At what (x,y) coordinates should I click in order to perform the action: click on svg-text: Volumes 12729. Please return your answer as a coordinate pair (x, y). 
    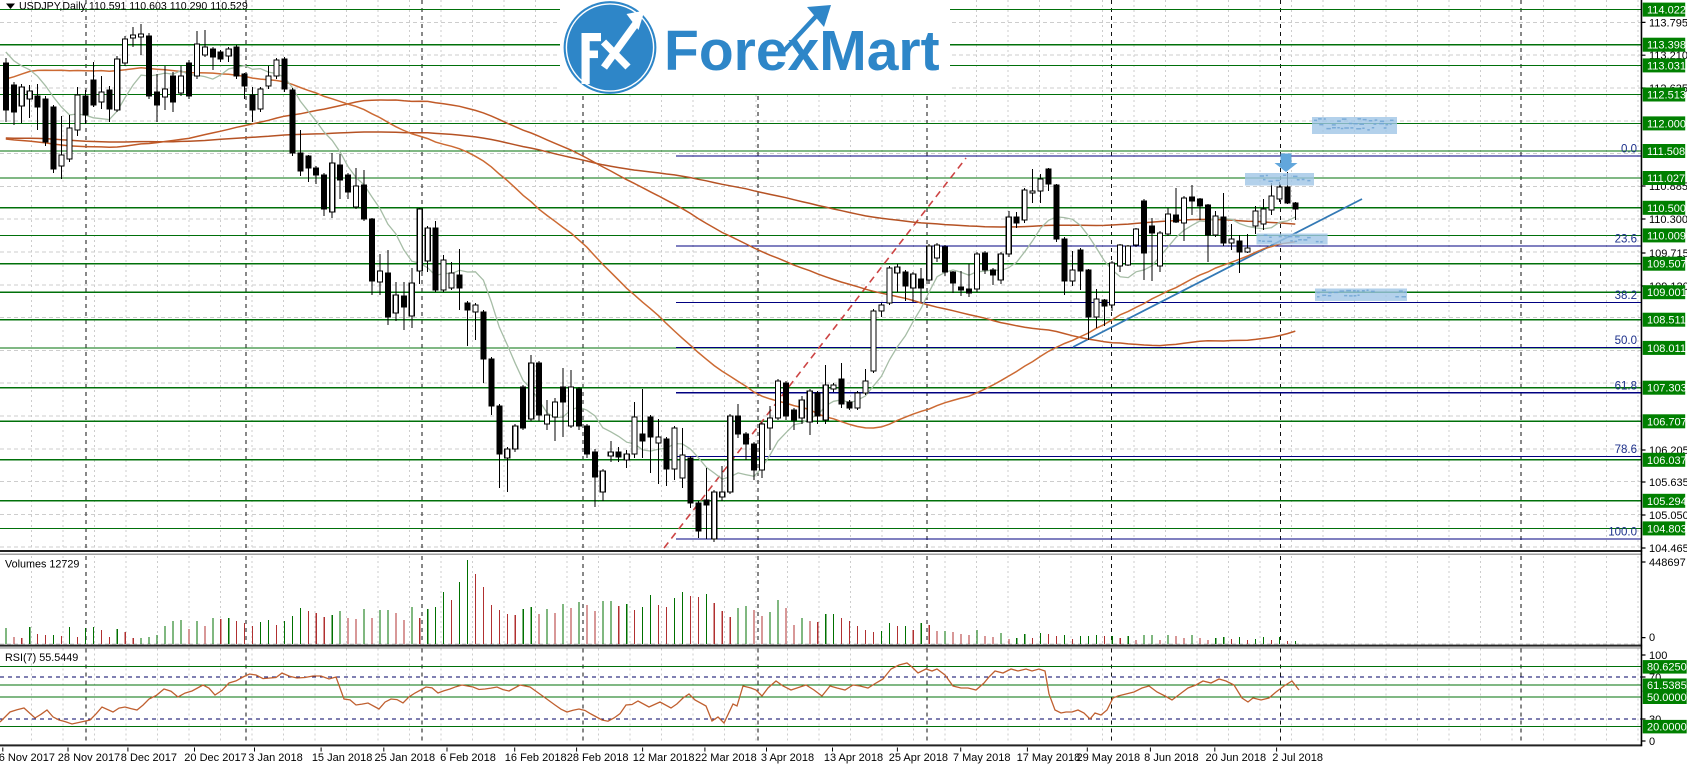
    Looking at the image, I should click on (42, 565).